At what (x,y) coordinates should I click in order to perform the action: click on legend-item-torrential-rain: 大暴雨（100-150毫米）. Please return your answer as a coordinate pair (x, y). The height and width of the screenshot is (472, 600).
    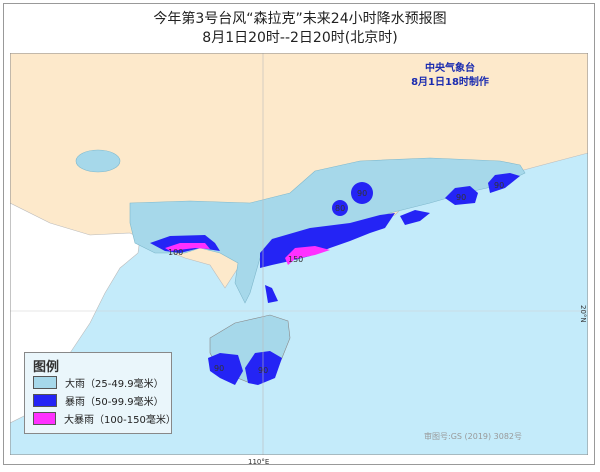
    Looking at the image, I should click on (104, 418).